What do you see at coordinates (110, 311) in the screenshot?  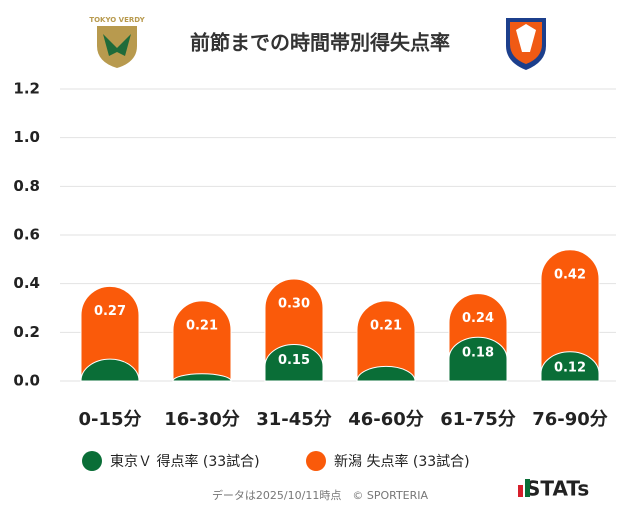 I see `data-label: 0.27` at bounding box center [110, 311].